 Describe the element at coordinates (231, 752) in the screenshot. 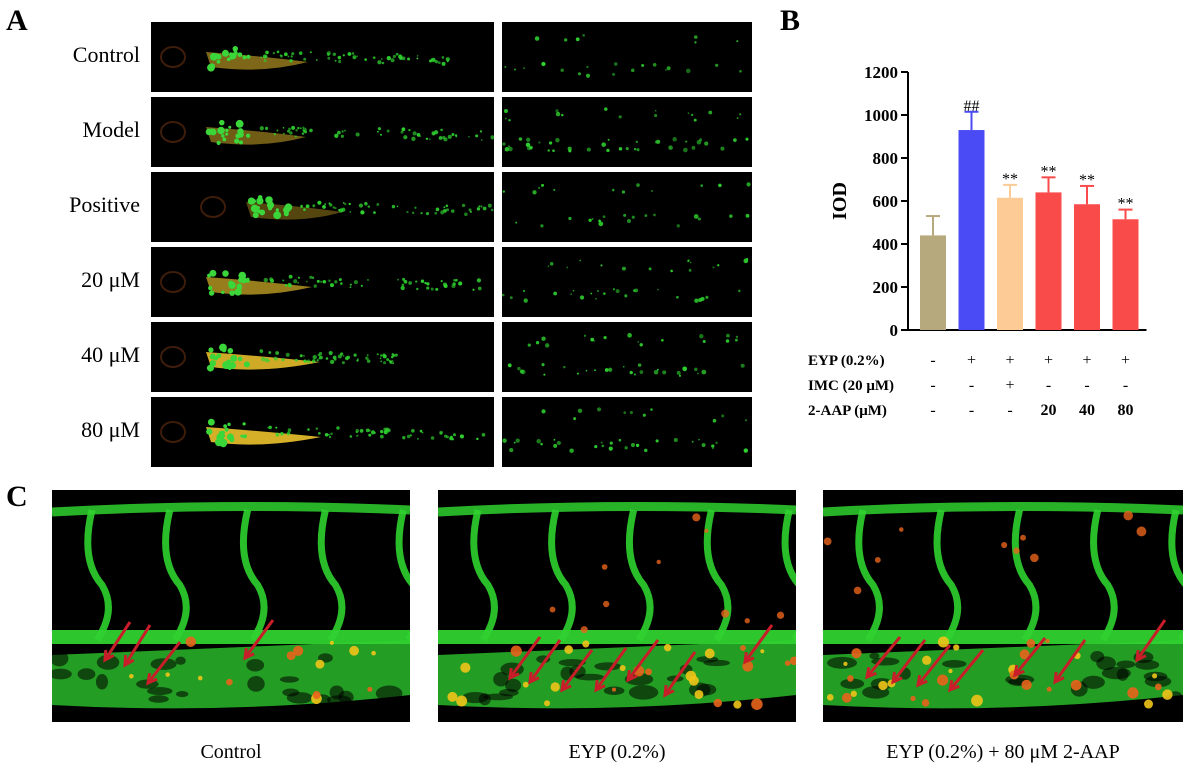

I see `image-caption: Control` at that location.